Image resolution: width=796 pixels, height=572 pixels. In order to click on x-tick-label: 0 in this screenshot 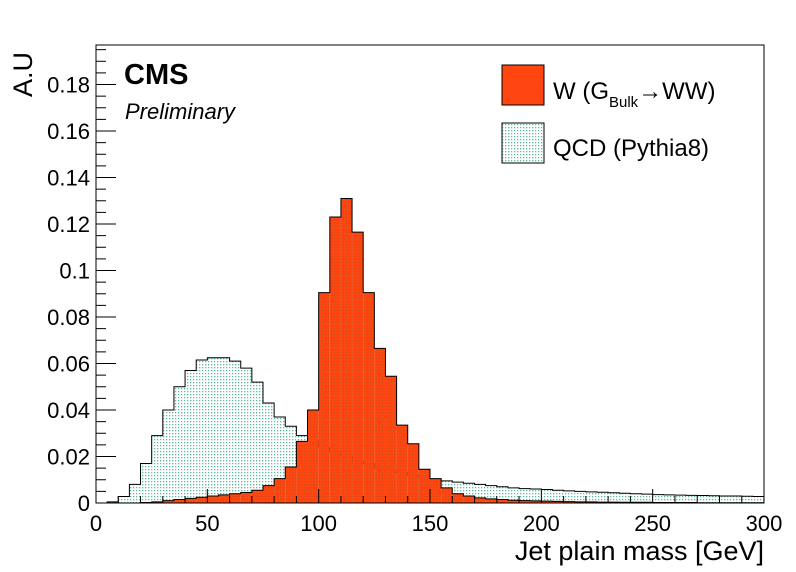, I will do `click(96, 523)`.